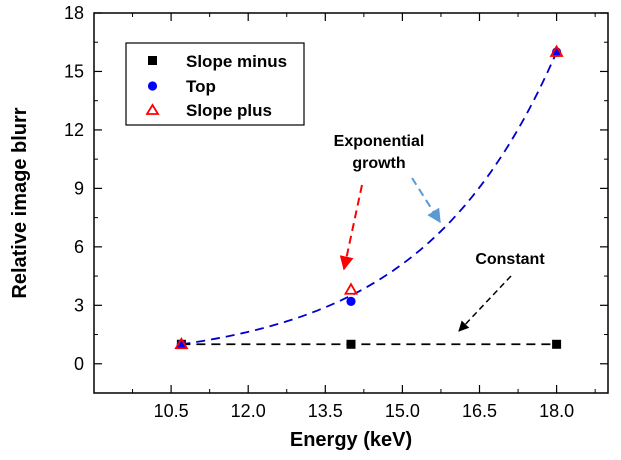 This screenshot has height=460, width=621. Describe the element at coordinates (74, 13) in the screenshot. I see `y-tick-label: 18` at that location.